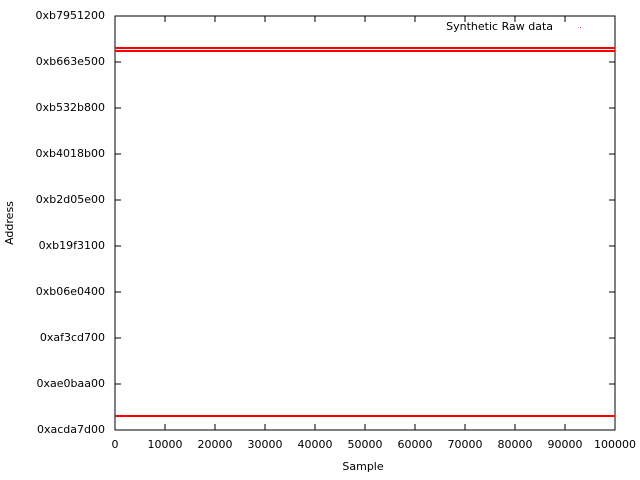 The image size is (640, 480). Describe the element at coordinates (362, 466) in the screenshot. I see `x-axis-label: Sample` at that location.